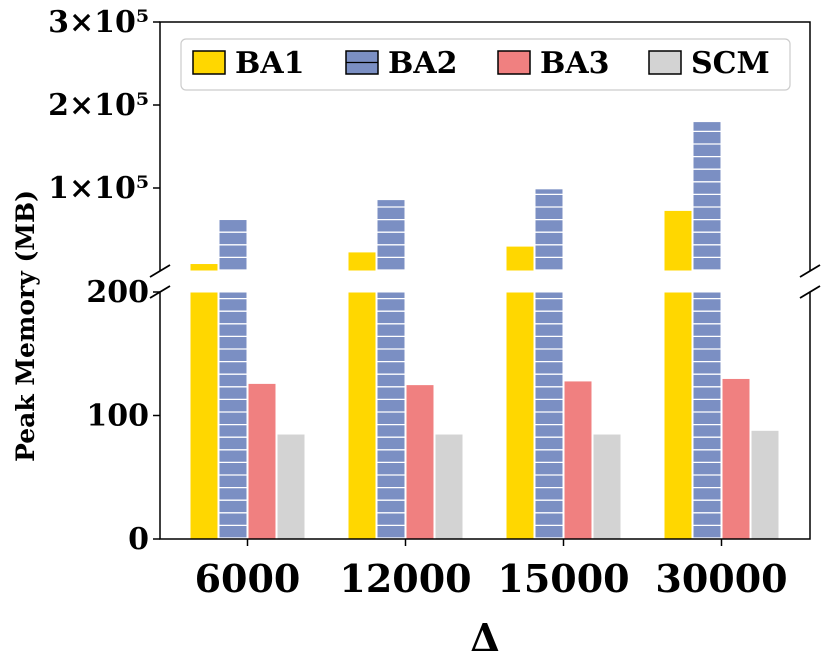  I want to click on bar-scm-30000-lower-rect, so click(765, 484).